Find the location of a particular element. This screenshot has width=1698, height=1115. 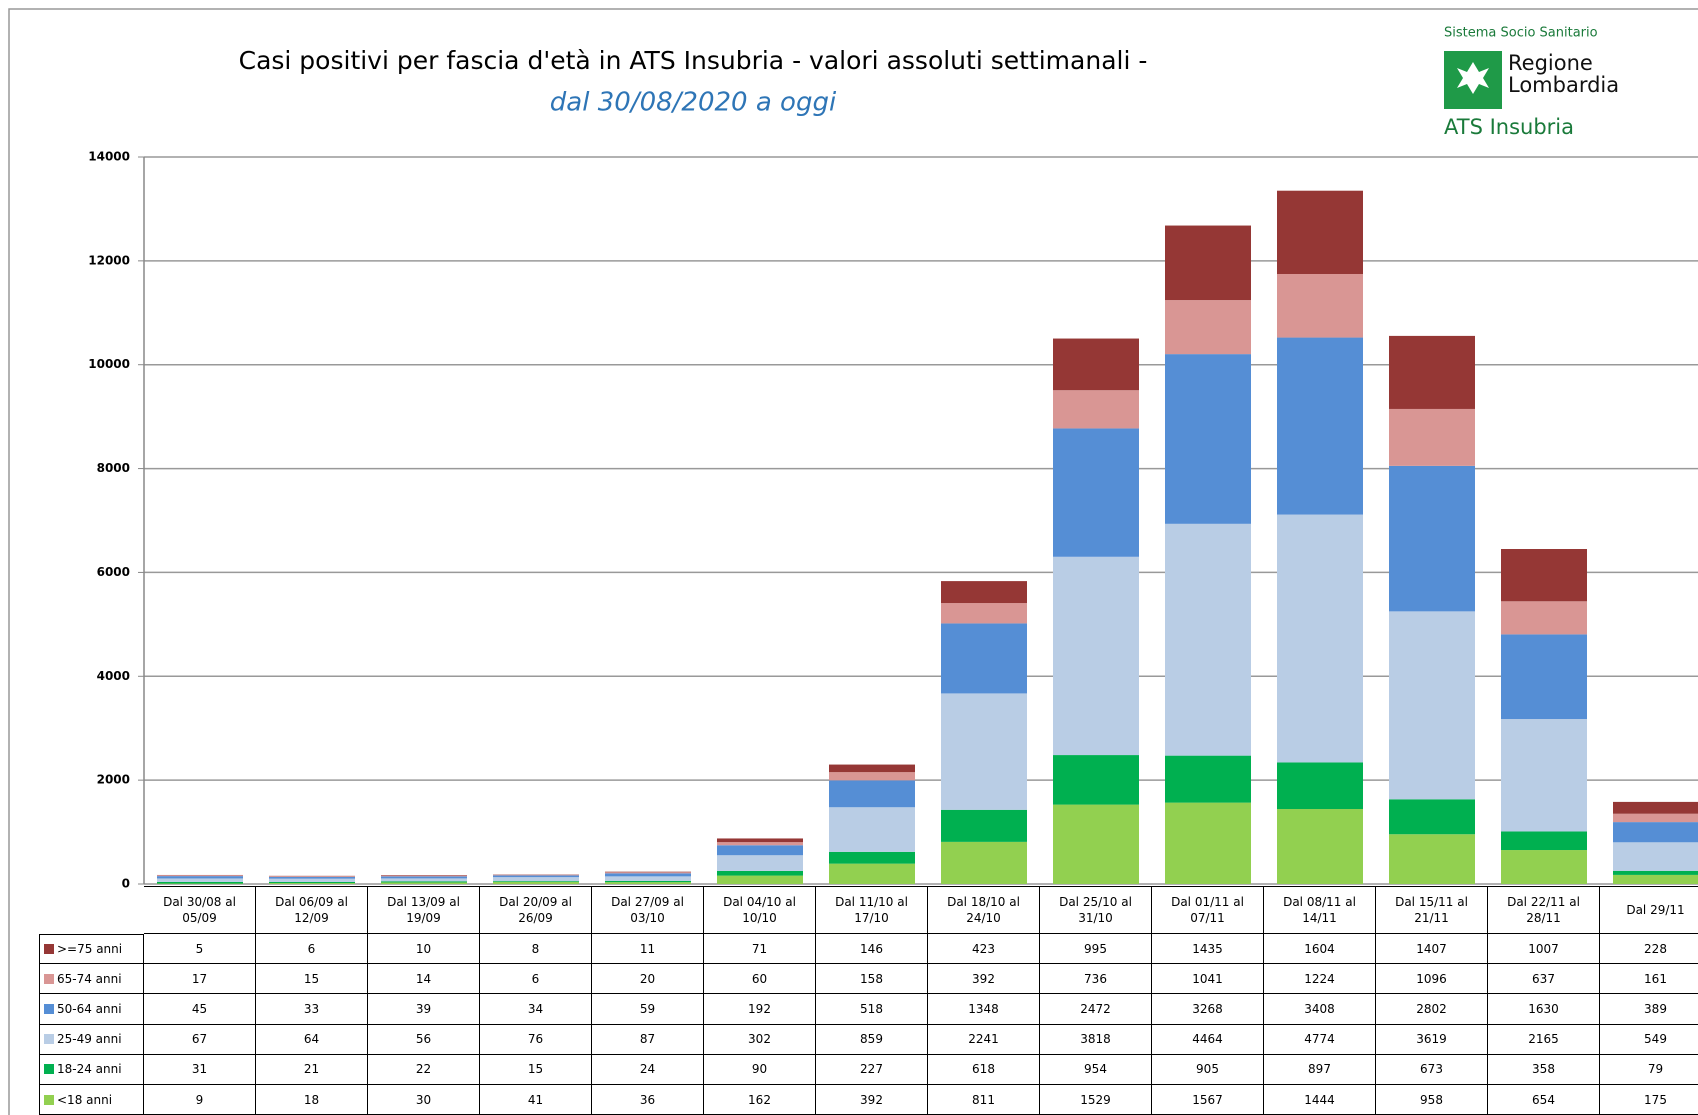

table-value: 4464 is located at coordinates (1208, 1039).